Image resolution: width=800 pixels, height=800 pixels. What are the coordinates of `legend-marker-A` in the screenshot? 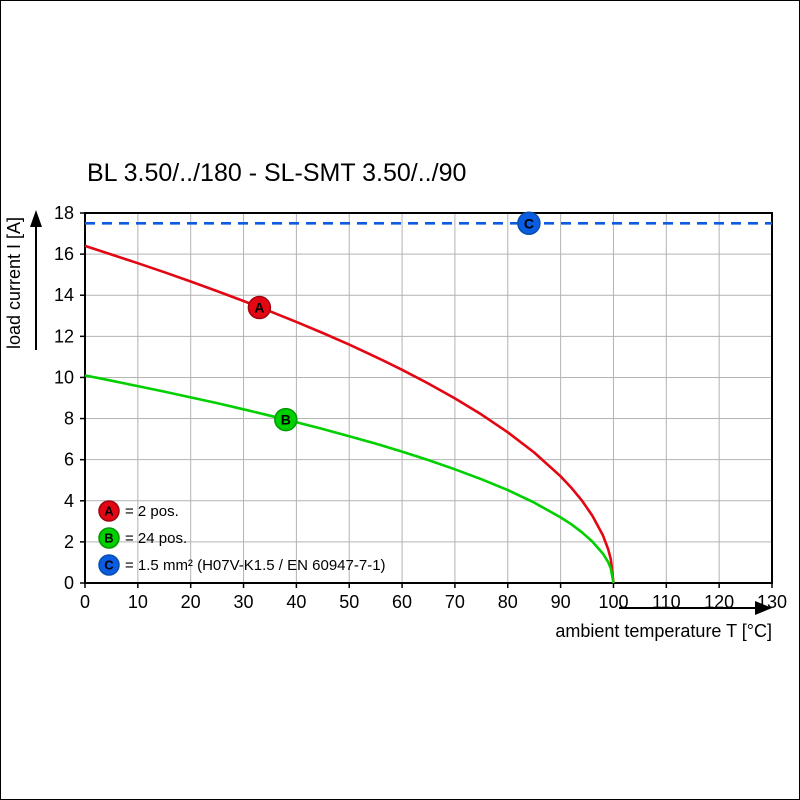 It's located at (109, 511).